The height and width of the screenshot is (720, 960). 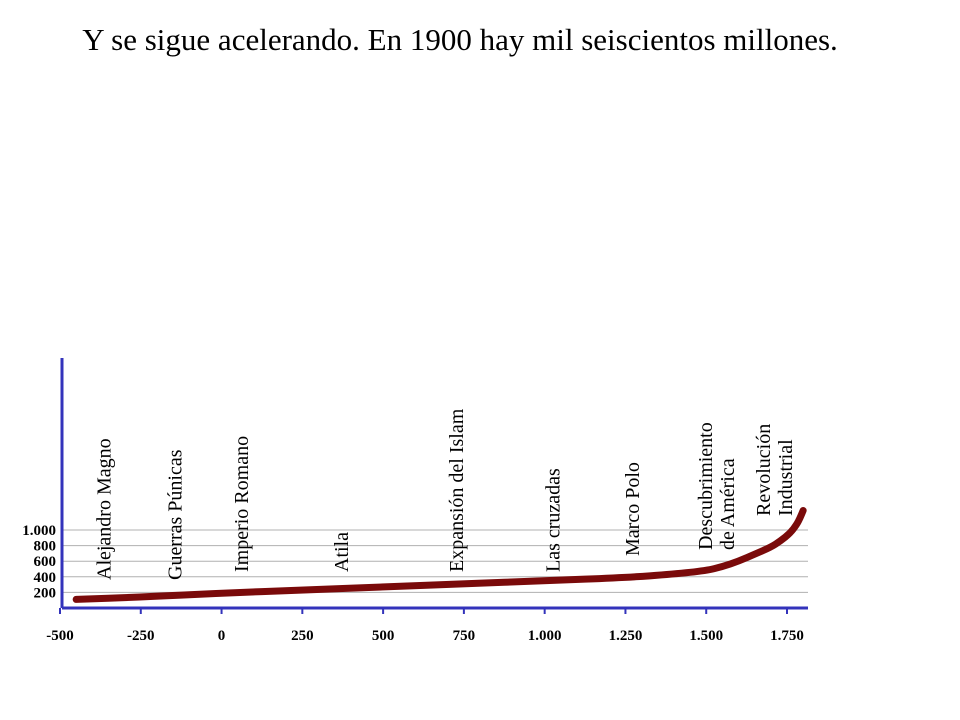 I want to click on event-annotation: Alejandro Magno, so click(x=105, y=509).